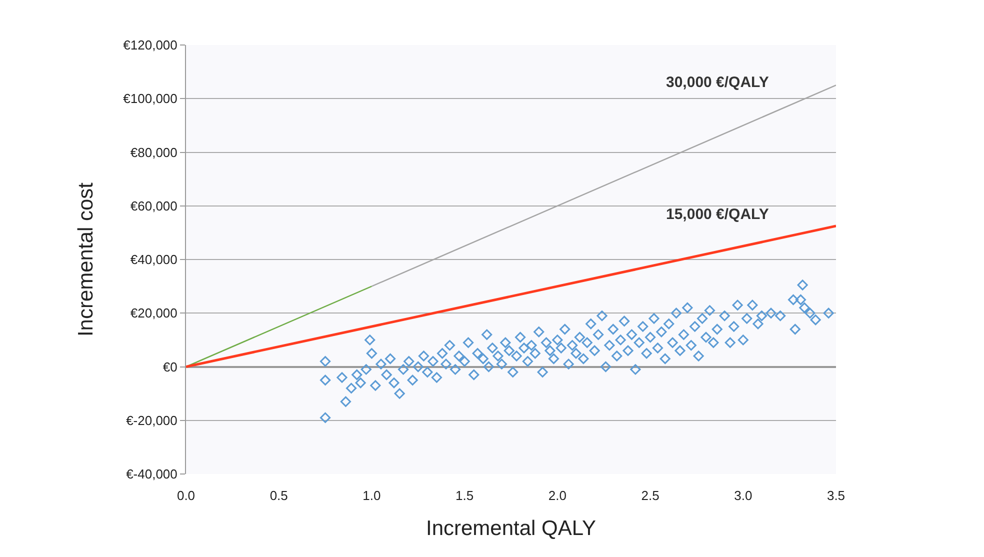 The height and width of the screenshot is (557, 984). I want to click on y-tick-label: €100,000, so click(150, 98).